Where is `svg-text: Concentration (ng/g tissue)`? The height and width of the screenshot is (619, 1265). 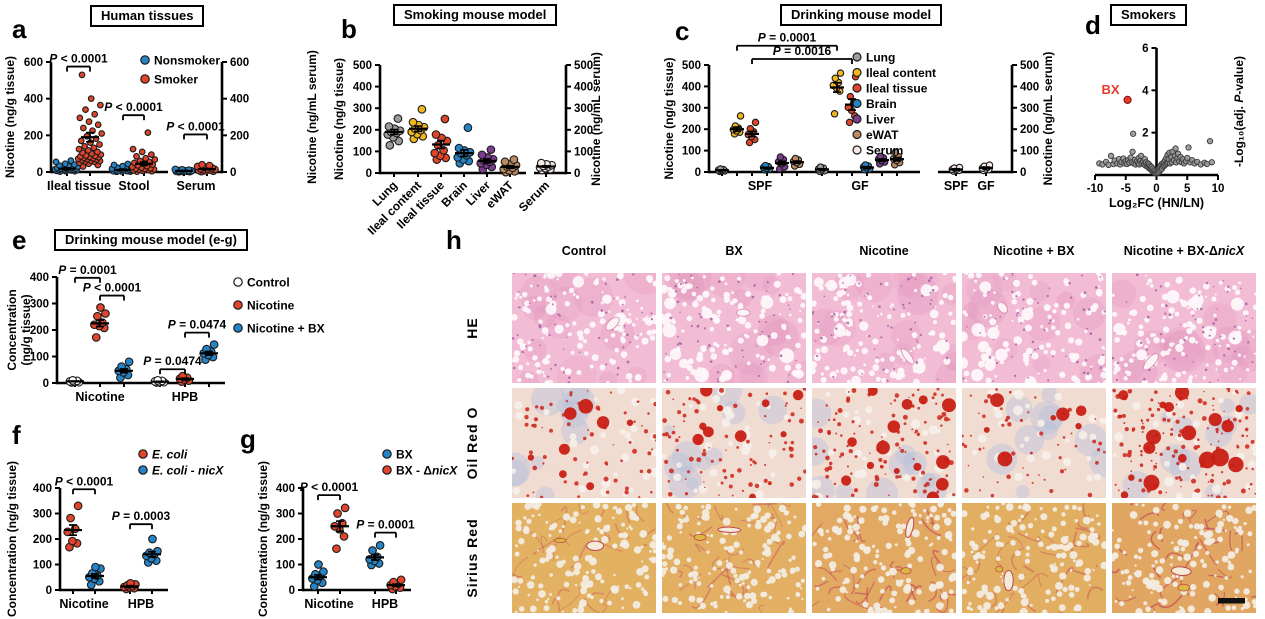
svg-text: Concentration (ng/g tissue) is located at coordinates (263, 539).